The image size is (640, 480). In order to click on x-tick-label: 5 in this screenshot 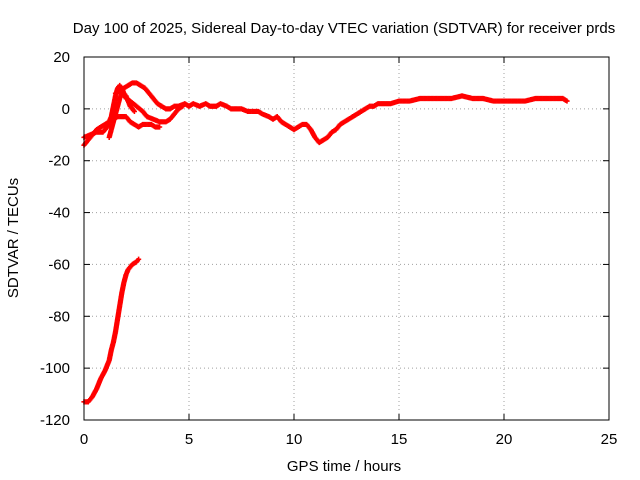, I will do `click(189, 439)`.